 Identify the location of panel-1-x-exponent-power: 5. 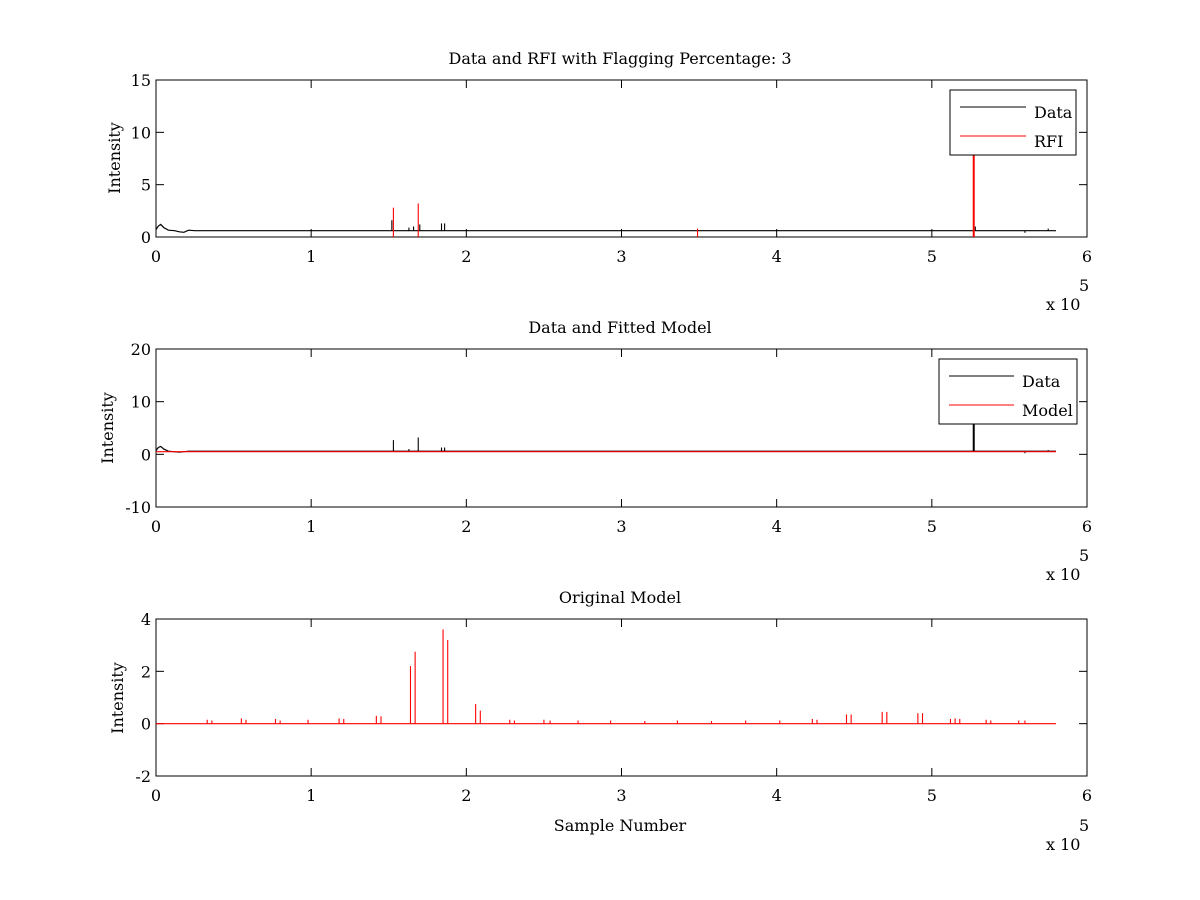
(1084, 285).